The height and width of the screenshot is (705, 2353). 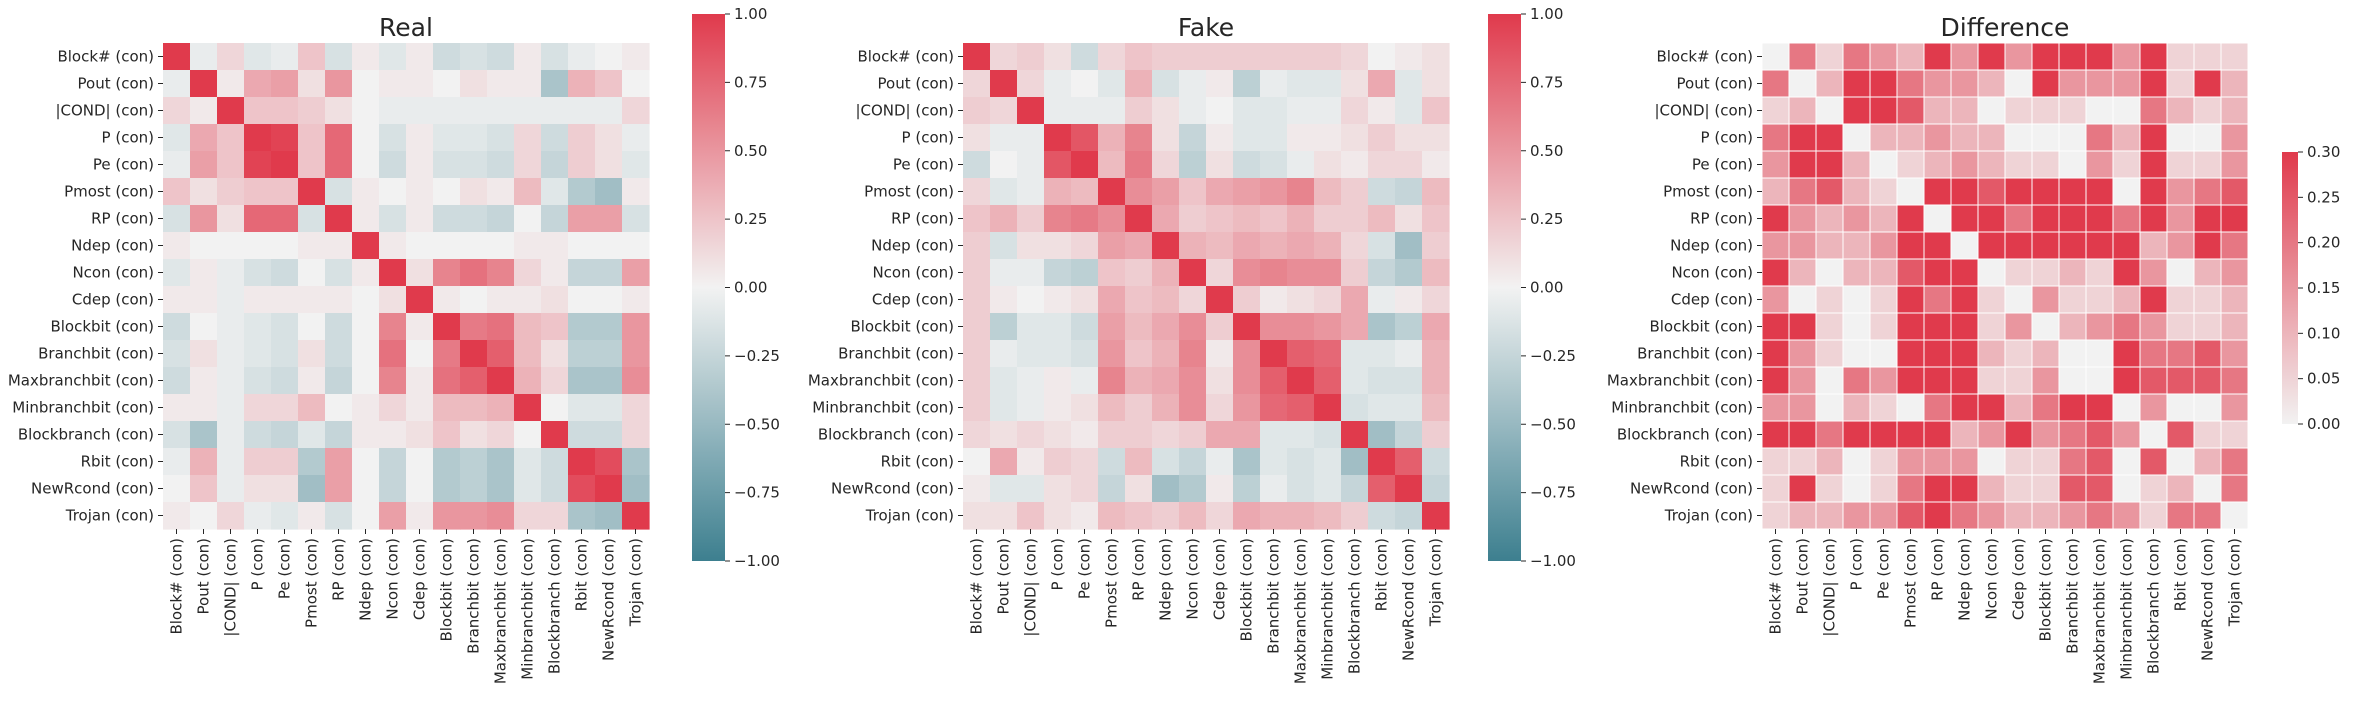 What do you see at coordinates (1708, 192) in the screenshot?
I see `y-tick-label: Pmost (con)` at bounding box center [1708, 192].